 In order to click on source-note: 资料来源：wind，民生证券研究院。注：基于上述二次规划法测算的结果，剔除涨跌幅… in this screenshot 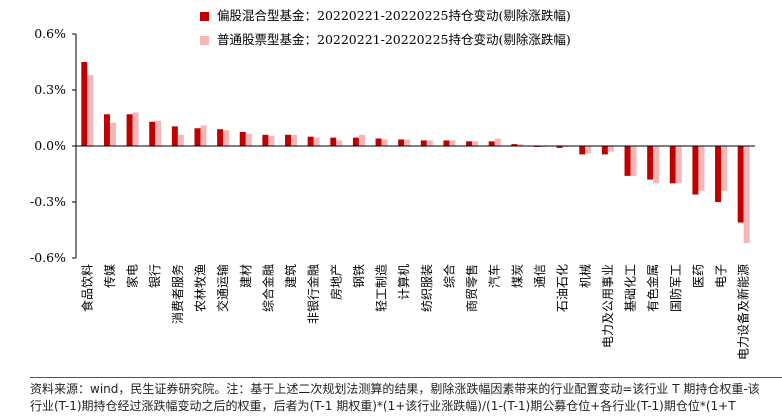, I will do `click(395, 397)`.